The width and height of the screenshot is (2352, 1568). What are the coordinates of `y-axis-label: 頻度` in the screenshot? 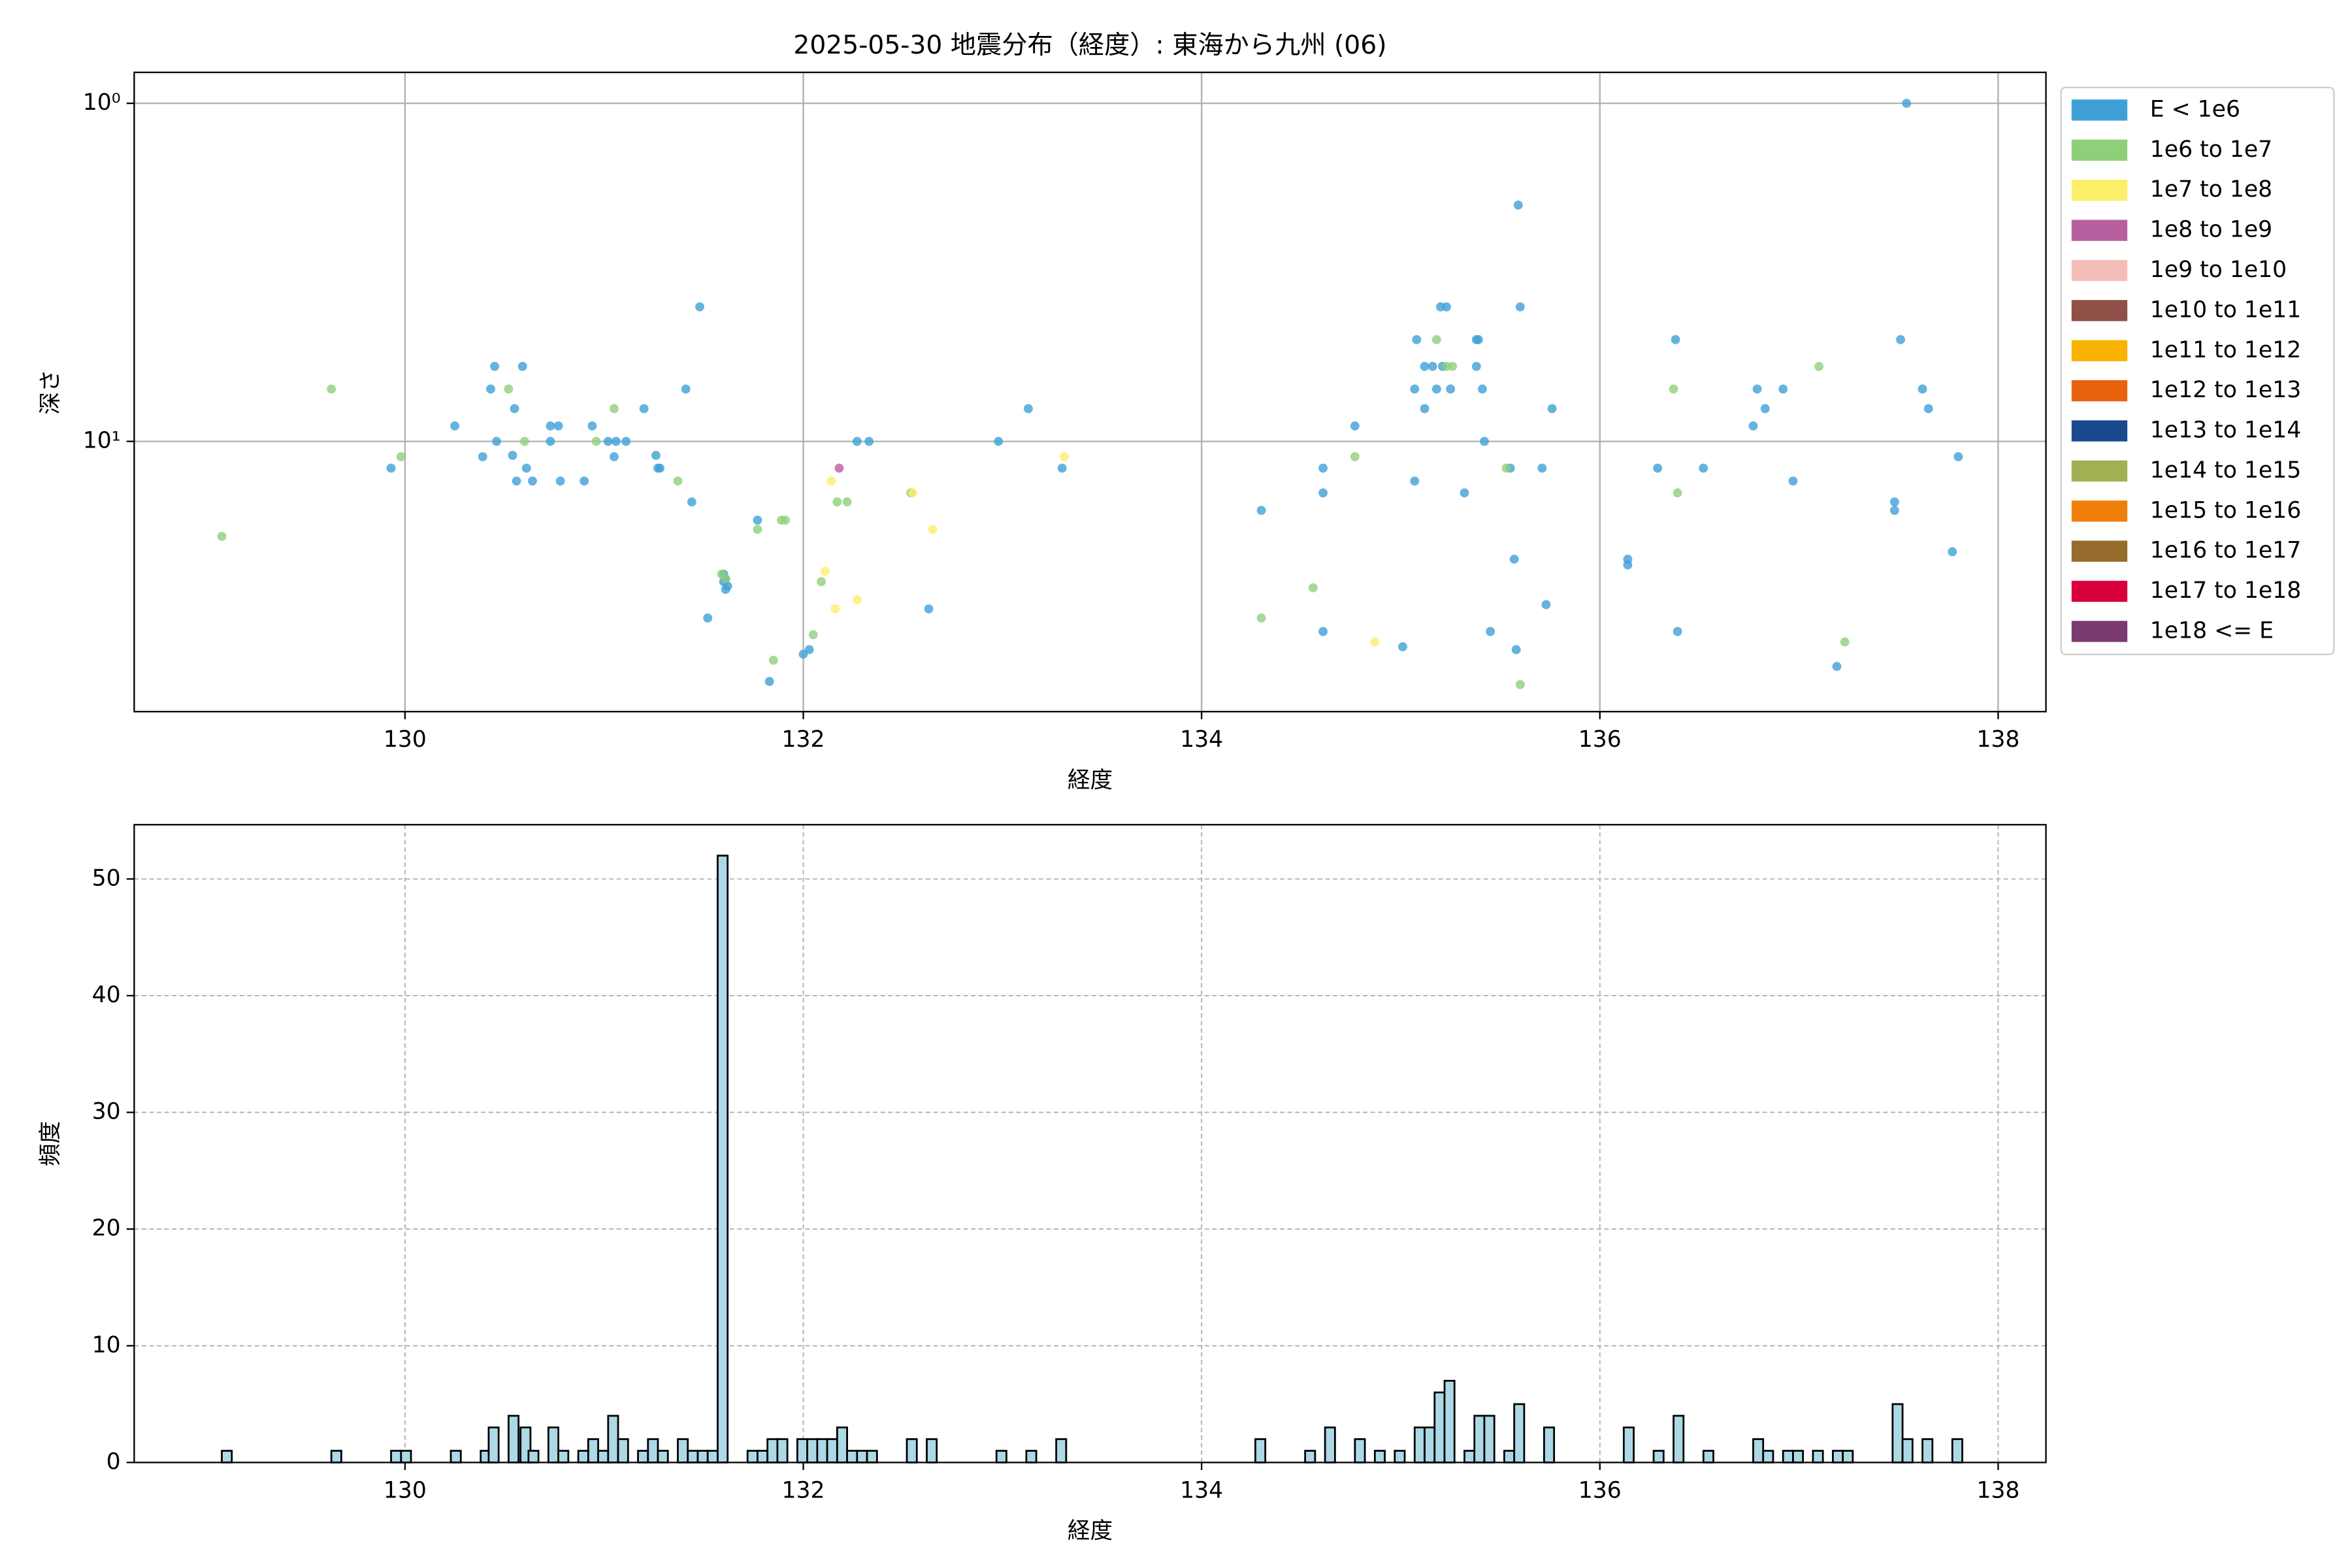 It's located at (50, 1143).